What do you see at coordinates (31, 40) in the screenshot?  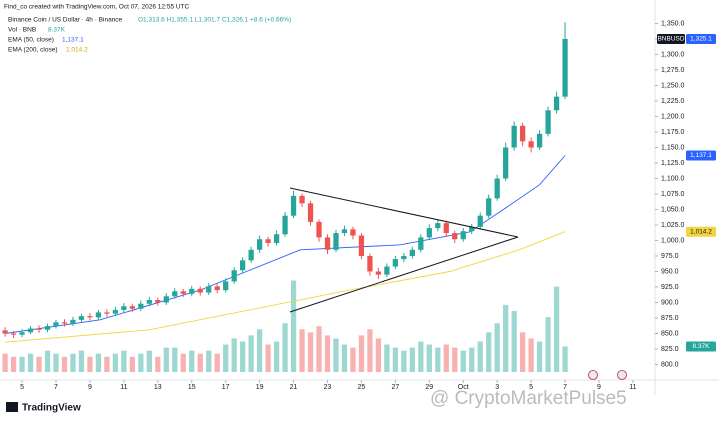 I see `legend-ema: EMA (50, close)` at bounding box center [31, 40].